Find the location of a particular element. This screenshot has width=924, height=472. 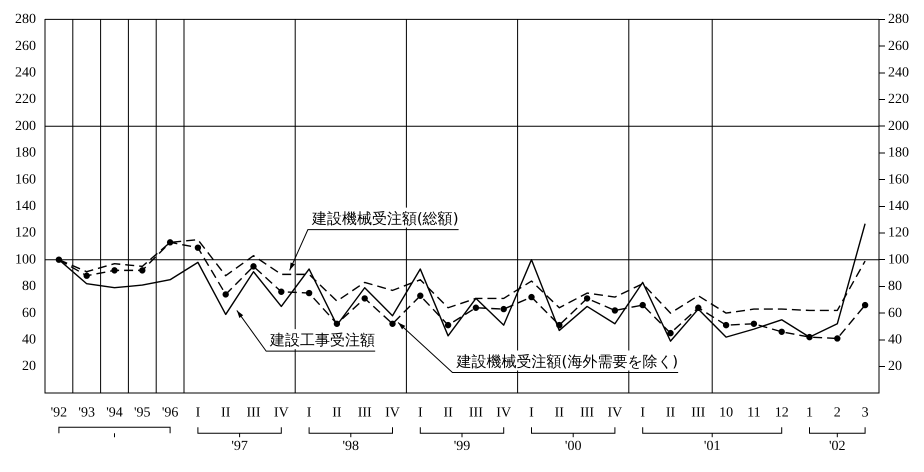

text: '02 is located at coordinates (837, 446).